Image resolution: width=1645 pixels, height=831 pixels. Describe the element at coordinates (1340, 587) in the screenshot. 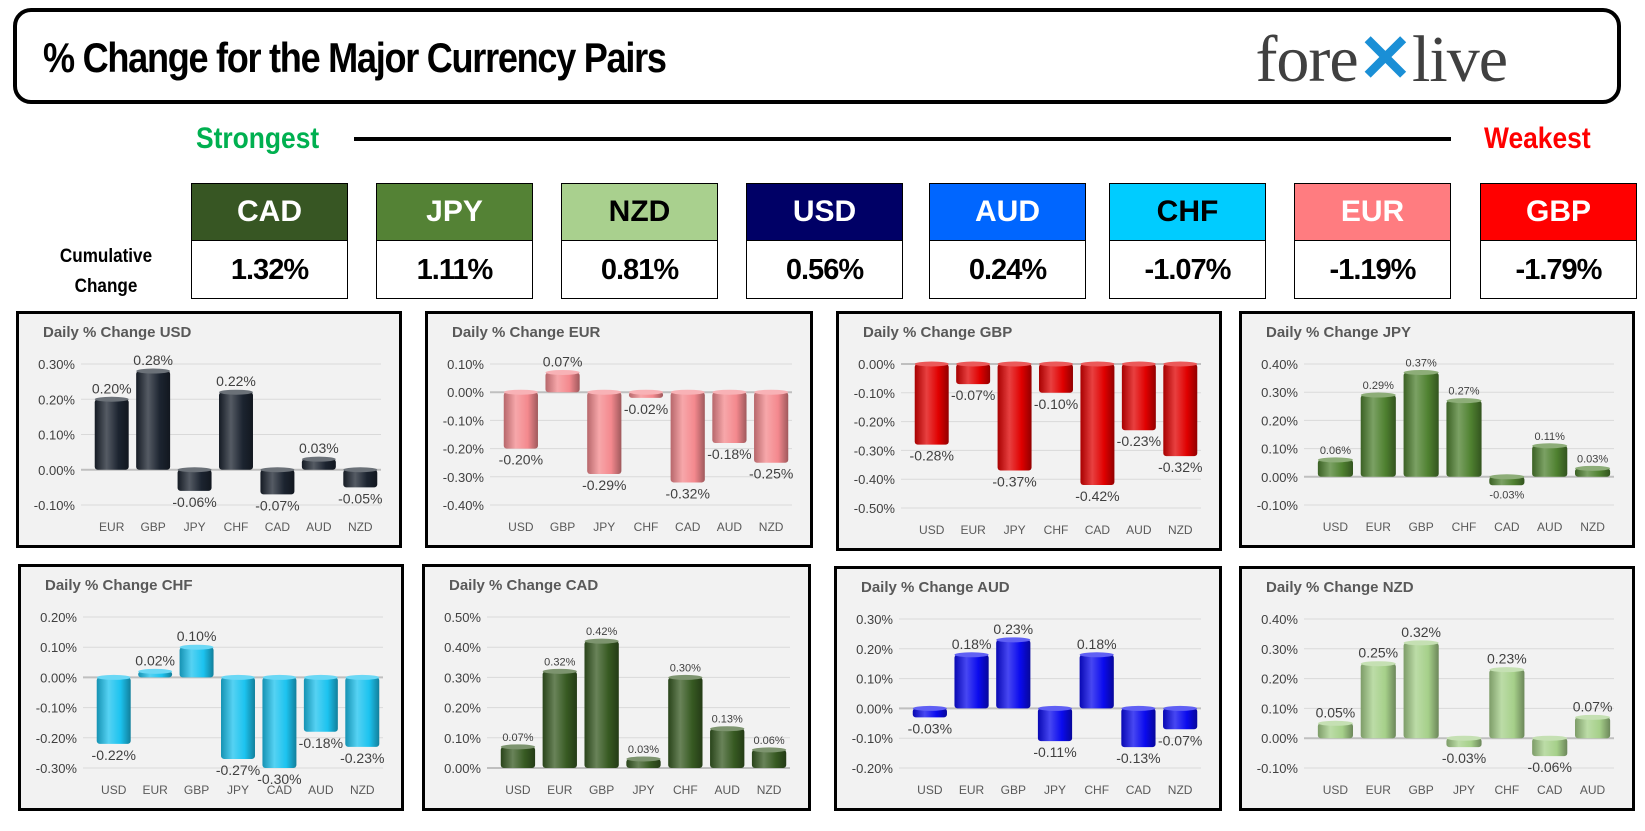

I see `chart-title: Daily % Change NZD` at that location.